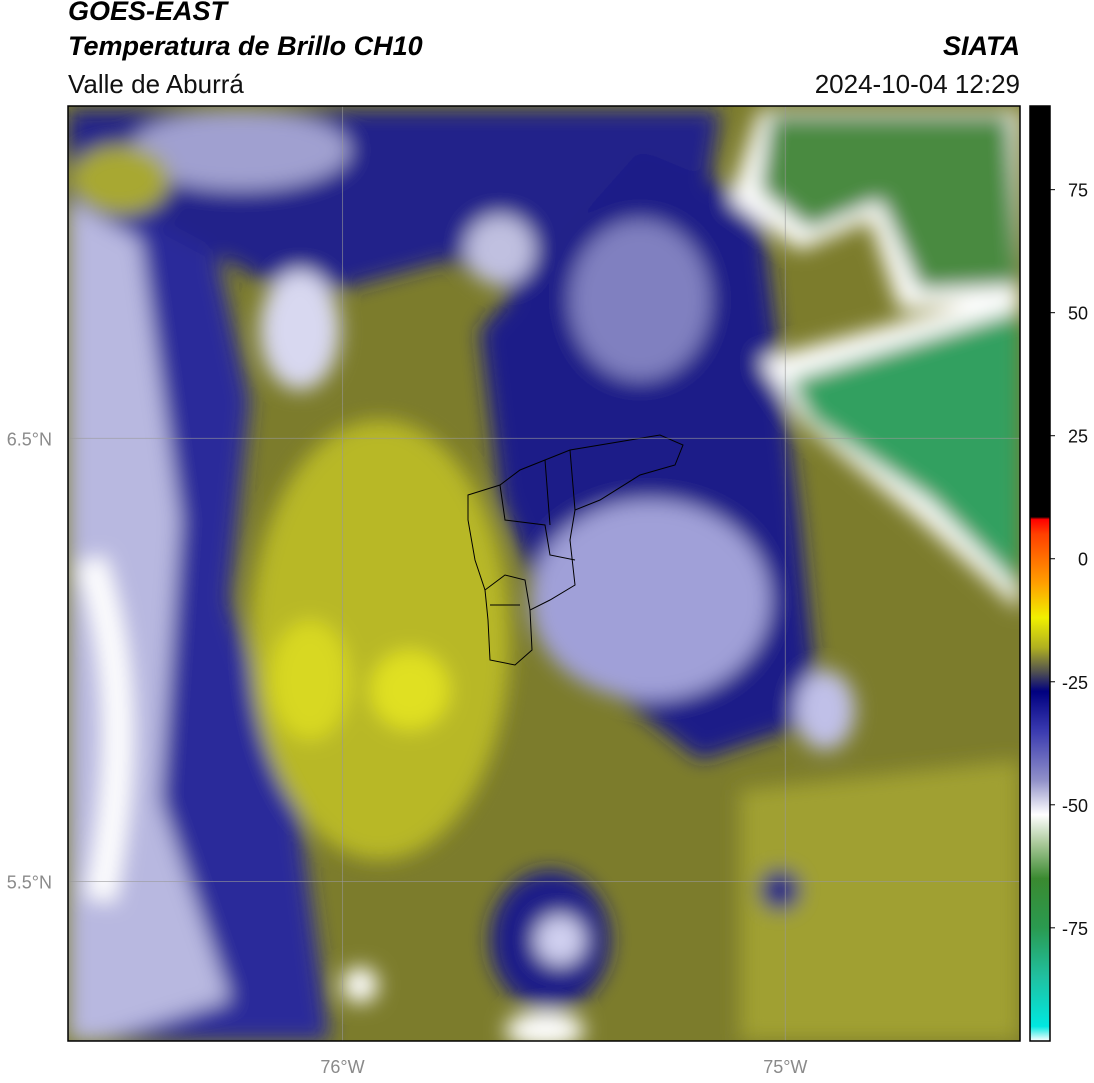 This screenshot has width=1094, height=1083. I want to click on colorbar-tick-label: -75, so click(1075, 929).